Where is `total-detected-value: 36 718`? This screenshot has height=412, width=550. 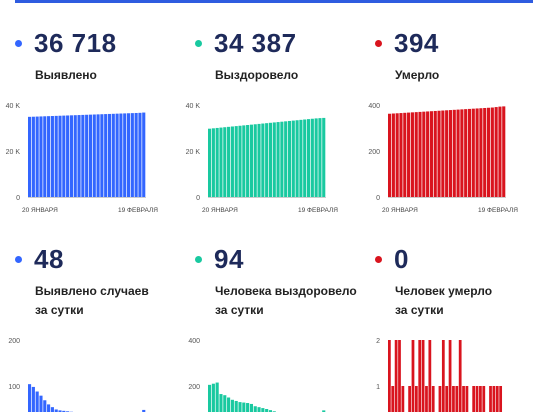
total-detected-value: 36 718 is located at coordinates (75, 42).